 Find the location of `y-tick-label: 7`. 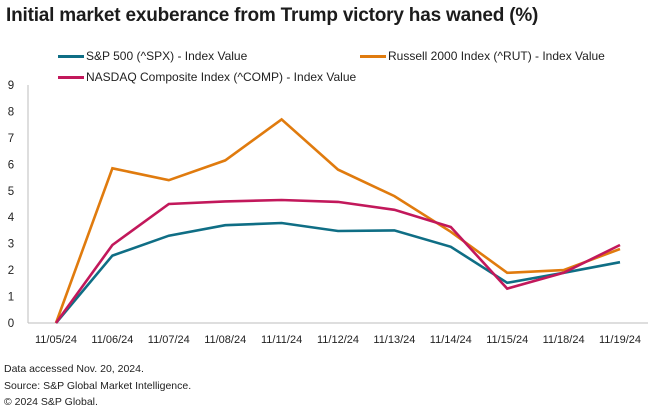

y-tick-label: 7 is located at coordinates (11, 139).